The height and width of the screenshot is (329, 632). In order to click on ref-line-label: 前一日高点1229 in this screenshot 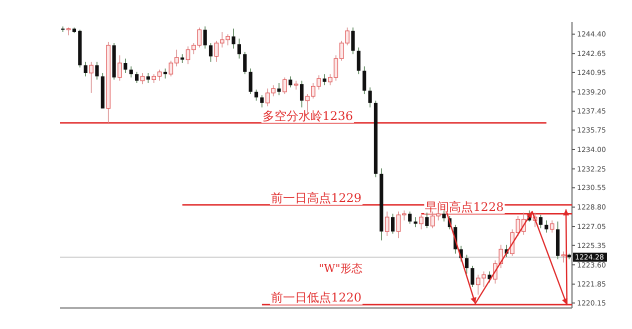, I will do `click(316, 197)`.